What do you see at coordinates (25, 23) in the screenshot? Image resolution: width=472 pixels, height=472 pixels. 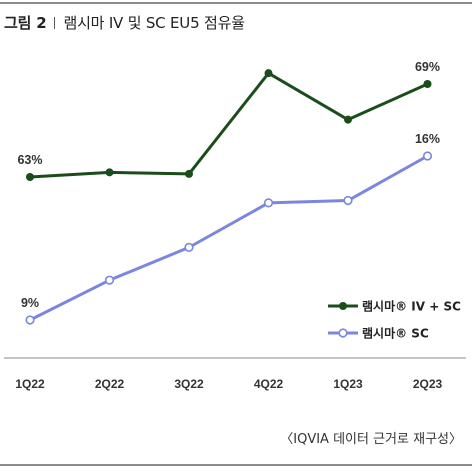 I see `figure-label: 그림 2` at bounding box center [25, 23].